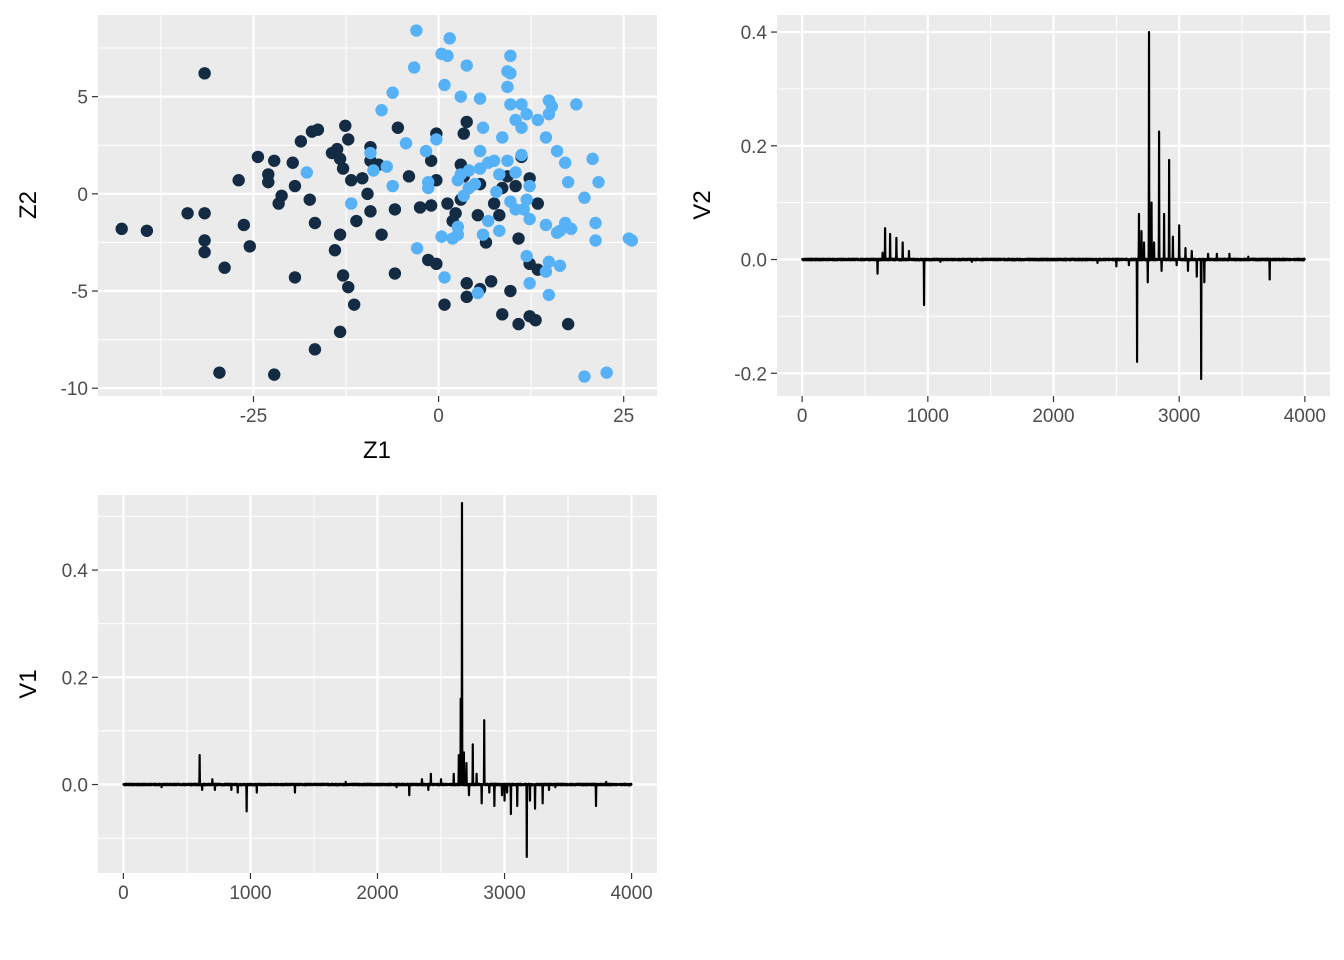 Image resolution: width=1344 pixels, height=960 pixels. What do you see at coordinates (702, 204) in the screenshot?
I see `y-axis-title: V2` at bounding box center [702, 204].